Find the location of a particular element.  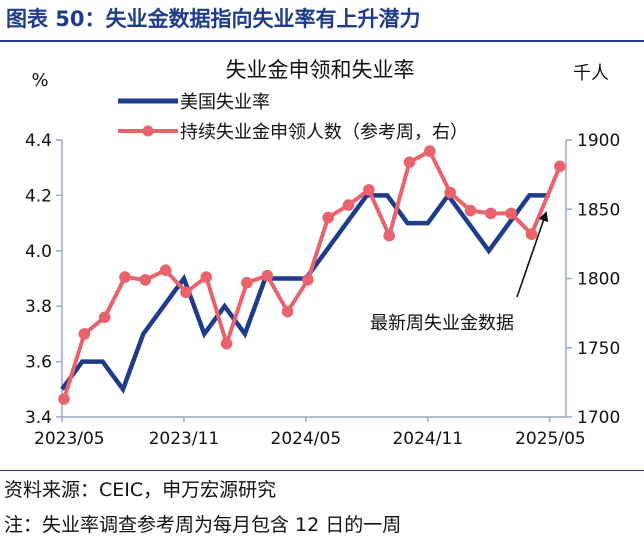

footer-divider is located at coordinates (322, 470).